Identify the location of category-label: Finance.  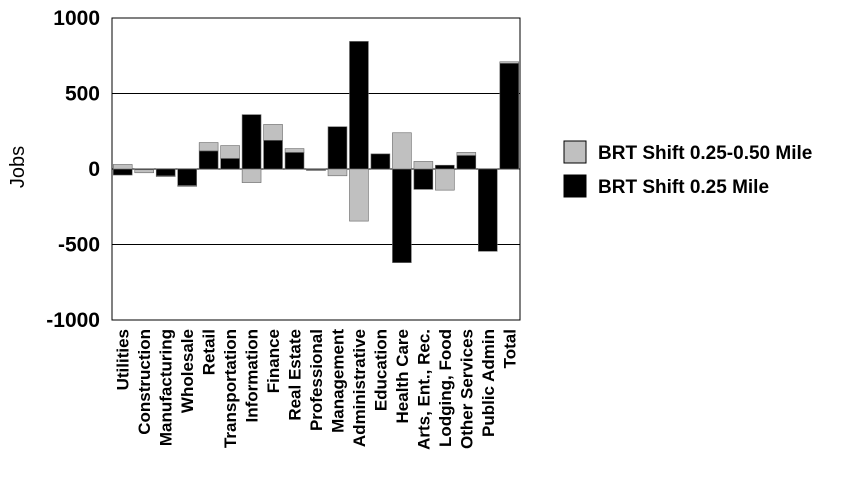
(273, 361).